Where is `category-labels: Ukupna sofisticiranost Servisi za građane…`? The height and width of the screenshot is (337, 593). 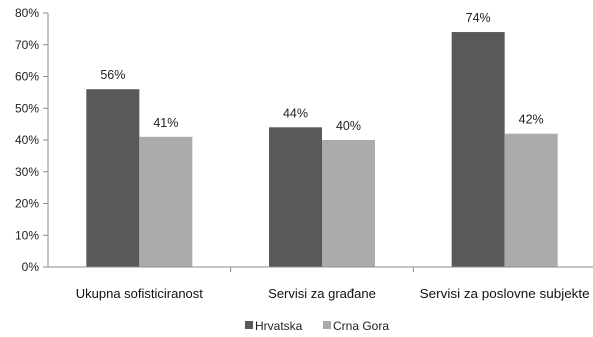
category-labels: Ukupna sofisticiranost Servisi za građane… is located at coordinates (333, 293).